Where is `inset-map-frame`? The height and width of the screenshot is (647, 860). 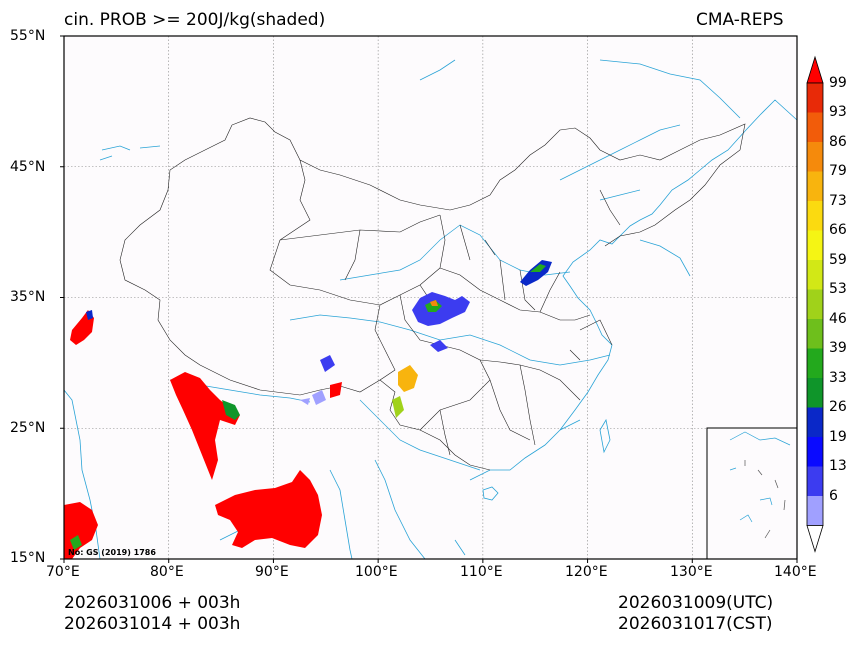 inset-map-frame is located at coordinates (752, 493).